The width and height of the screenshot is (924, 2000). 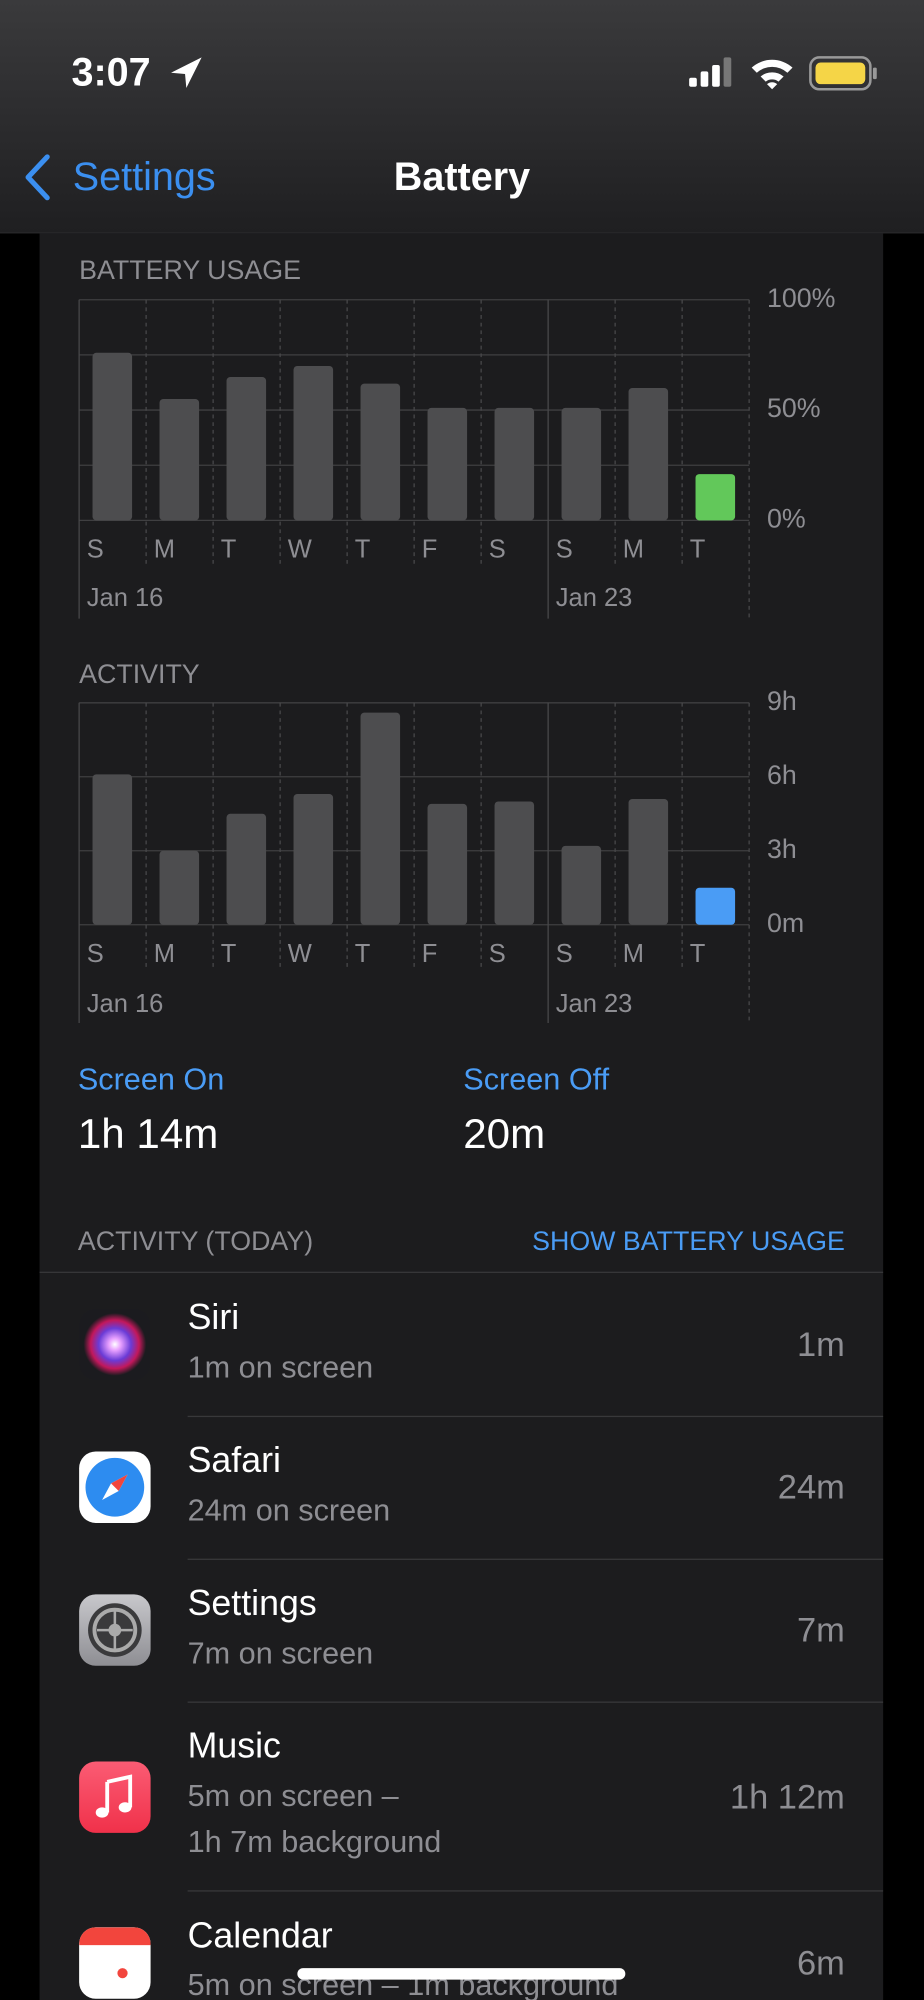 I want to click on gear-glyph, so click(x=115, y=1630).